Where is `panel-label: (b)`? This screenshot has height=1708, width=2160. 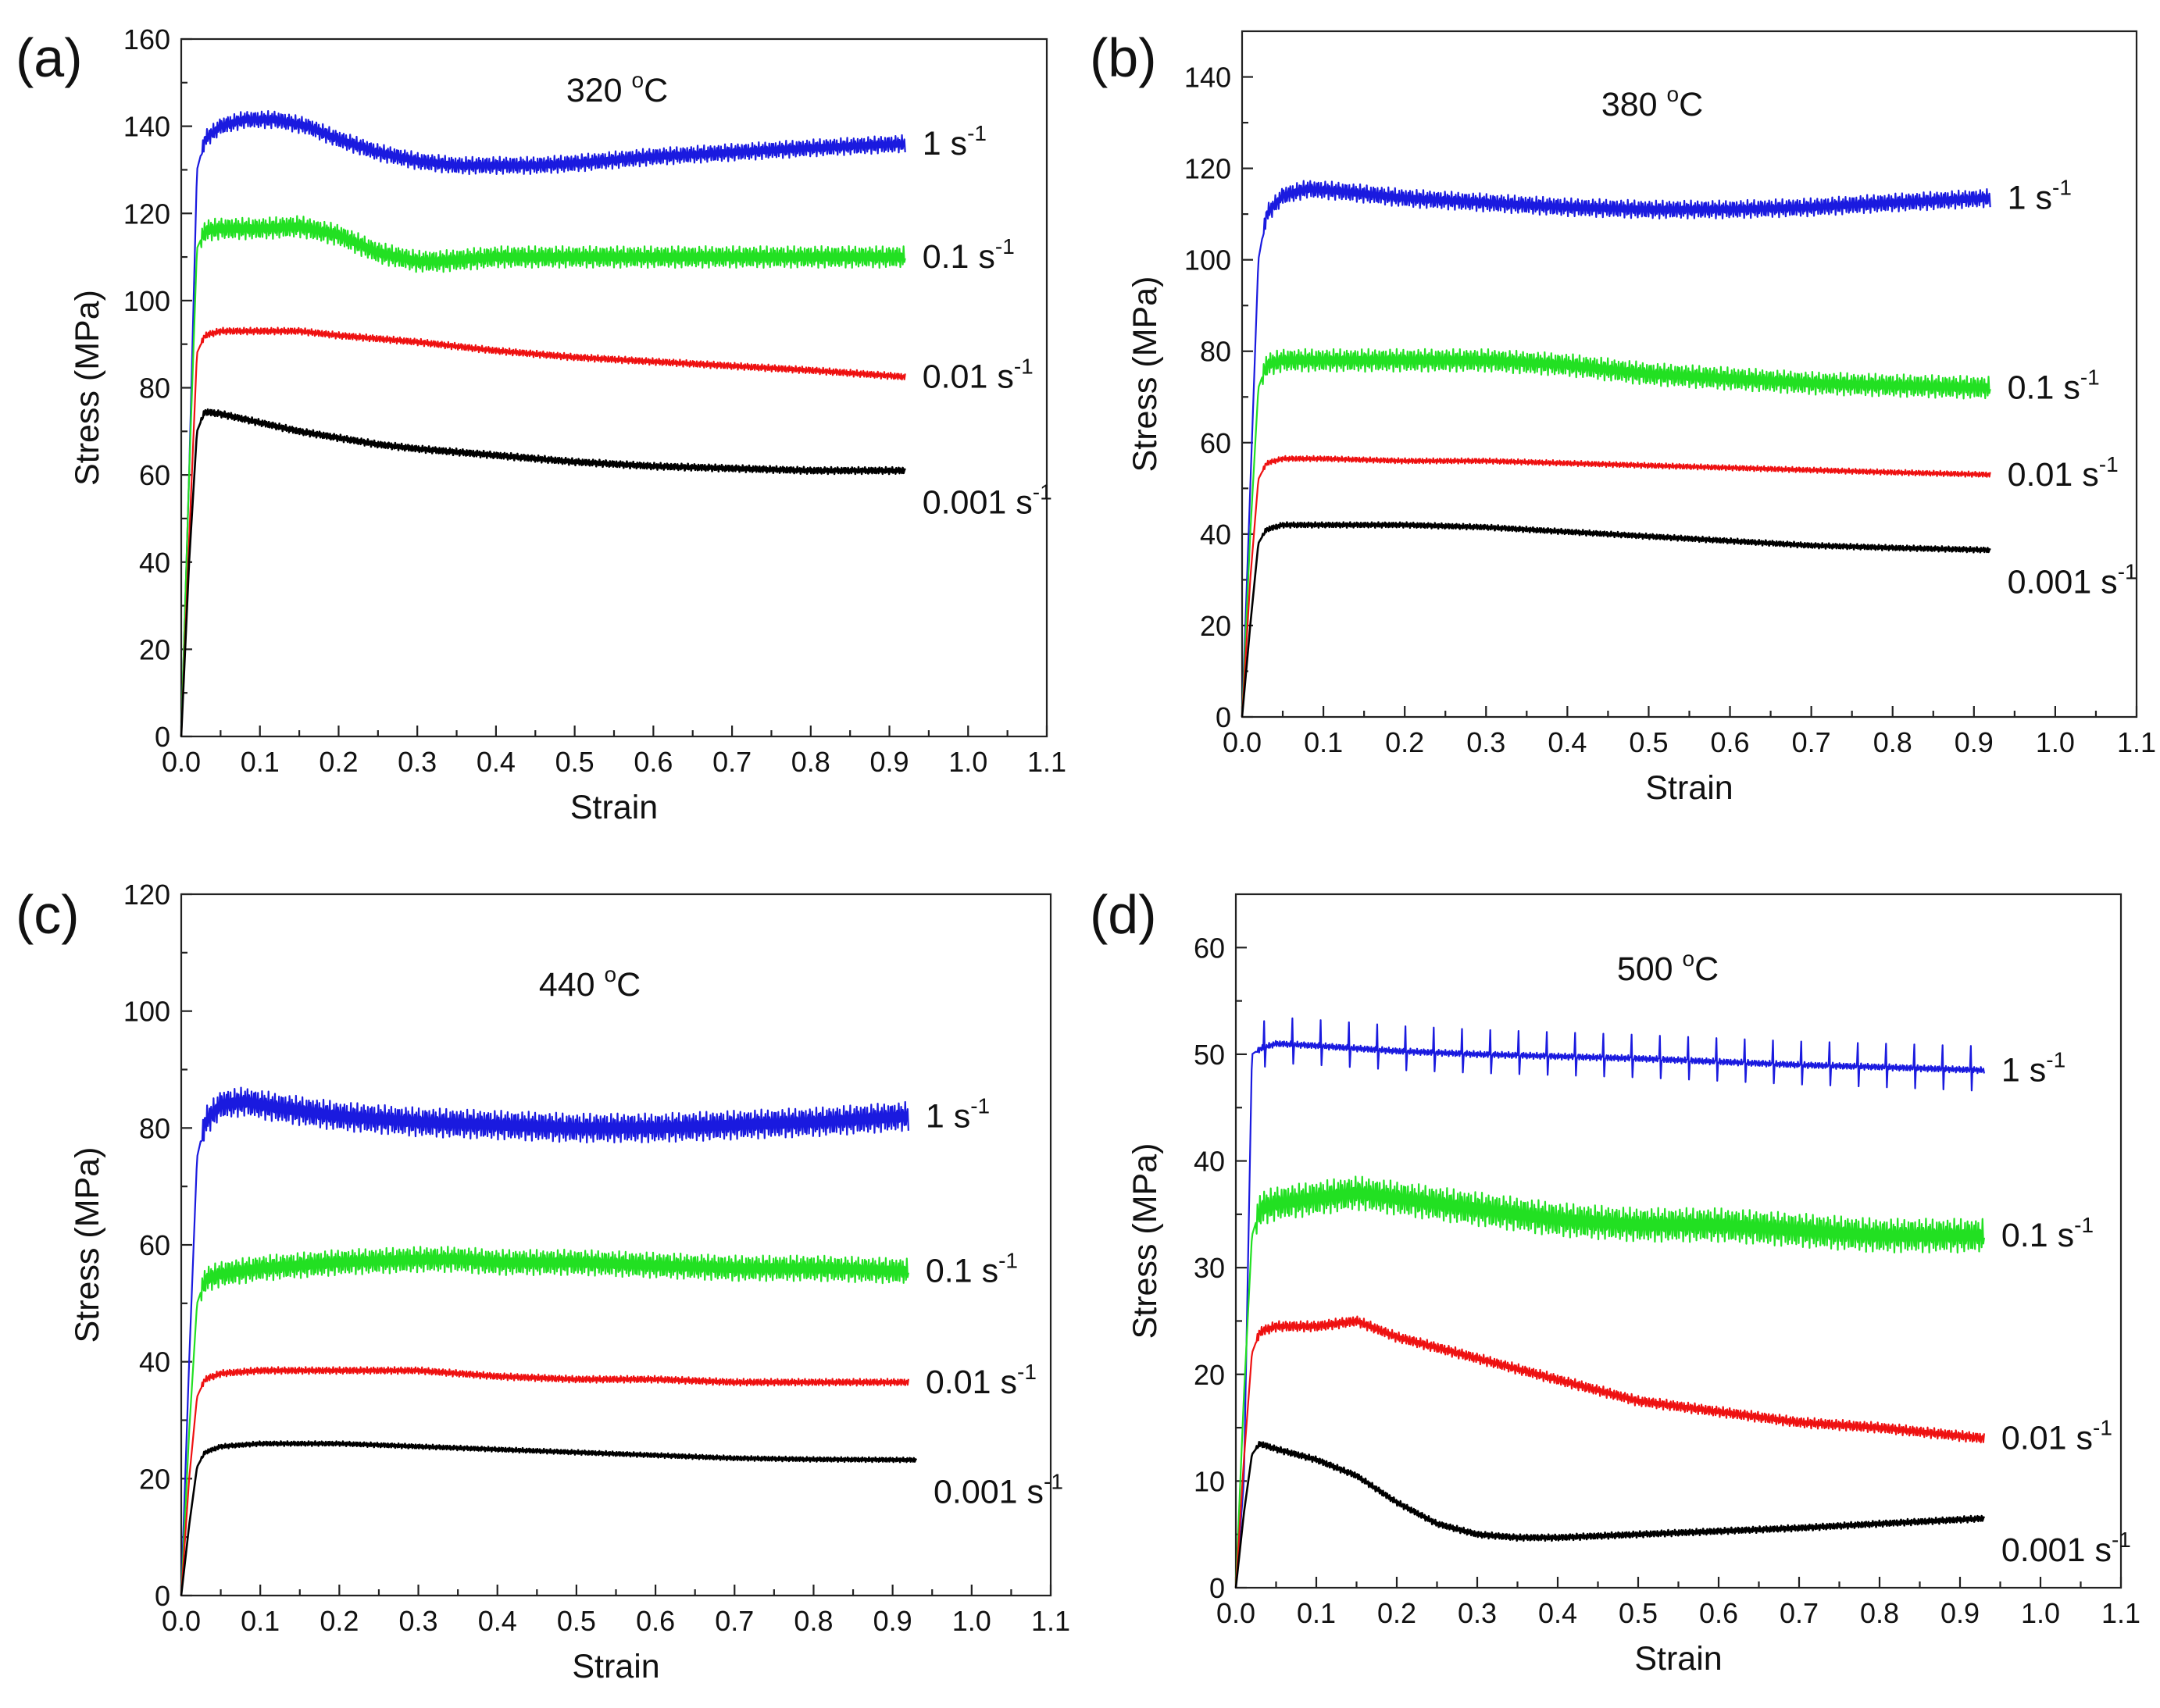 panel-label: (b) is located at coordinates (1123, 57).